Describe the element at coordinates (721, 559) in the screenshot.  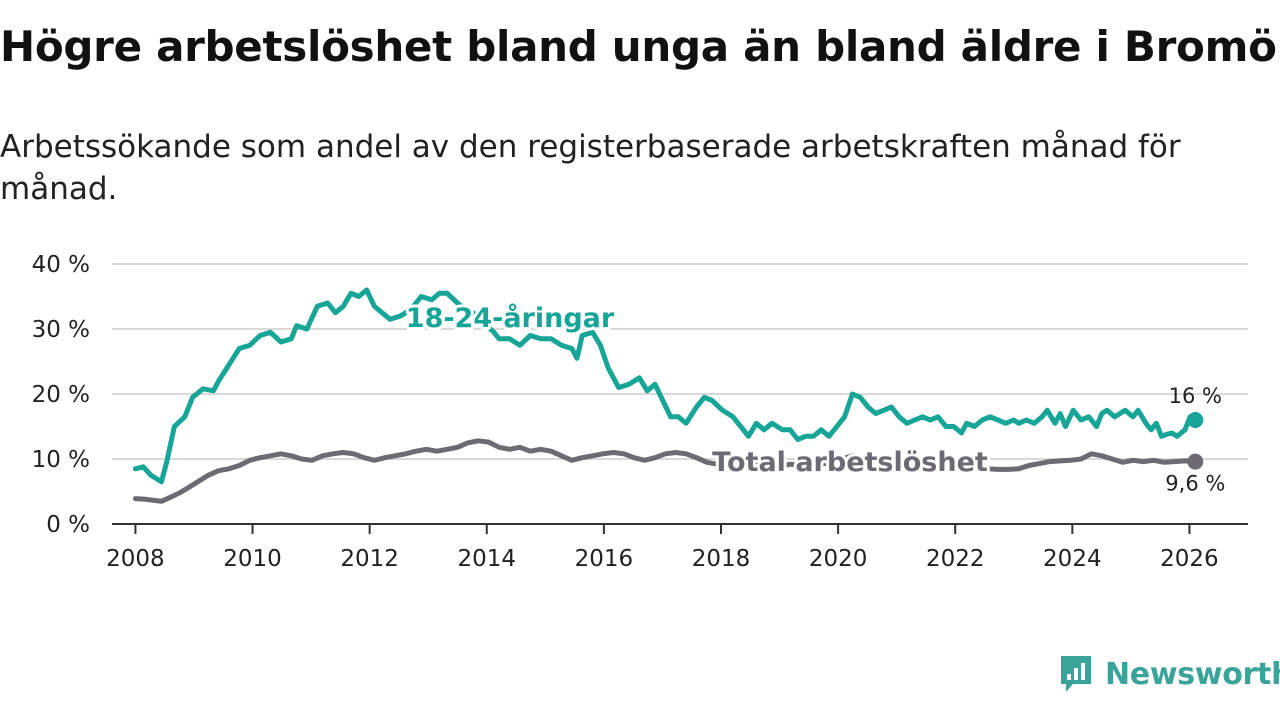
I see `x-tick-label: 2018` at that location.